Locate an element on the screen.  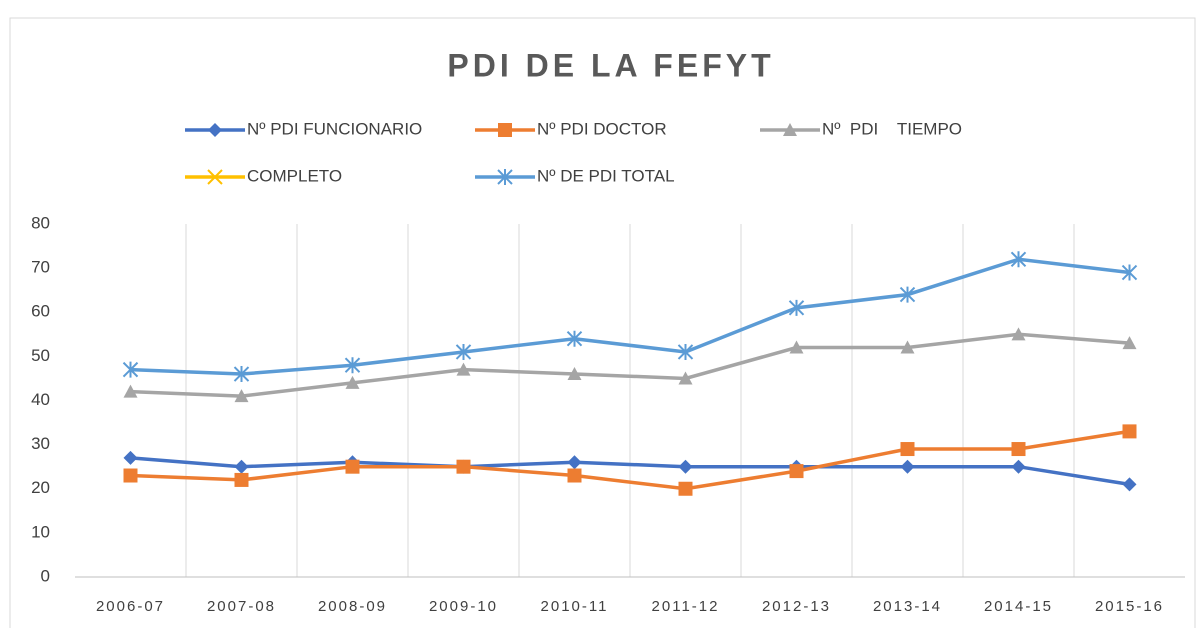
y-tick-label: 50 is located at coordinates (40, 355).